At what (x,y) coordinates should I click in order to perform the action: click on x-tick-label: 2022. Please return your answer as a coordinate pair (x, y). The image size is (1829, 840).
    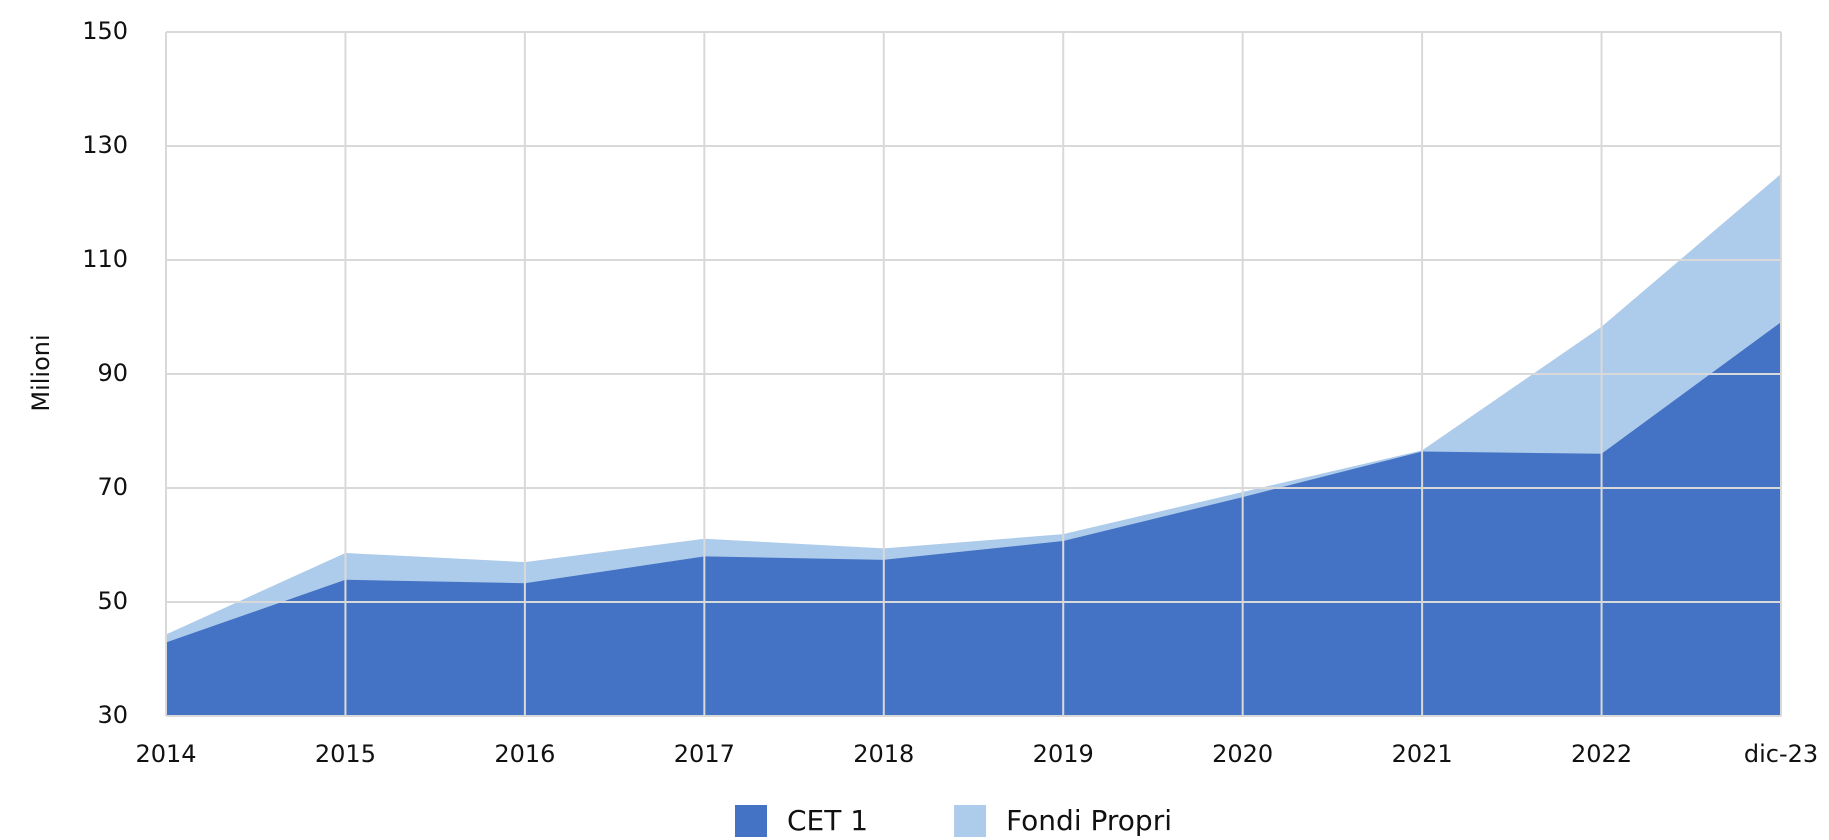
    Looking at the image, I should click on (1601, 754).